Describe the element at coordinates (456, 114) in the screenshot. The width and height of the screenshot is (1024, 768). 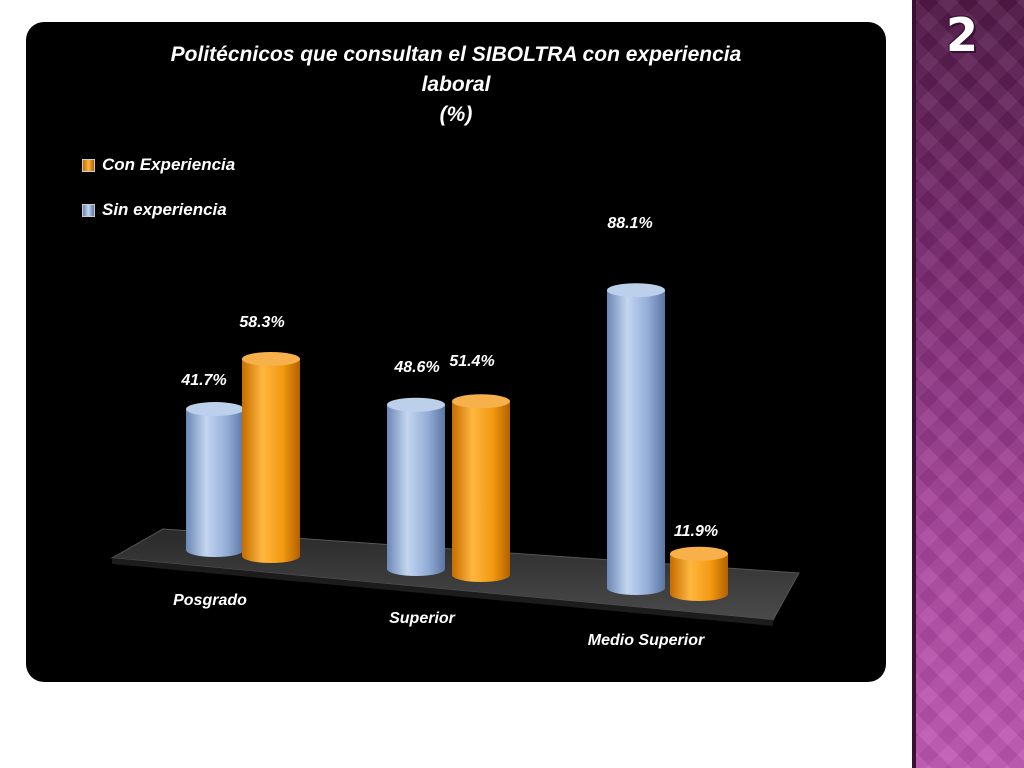
I see `chart-title-line-3: (%)` at that location.